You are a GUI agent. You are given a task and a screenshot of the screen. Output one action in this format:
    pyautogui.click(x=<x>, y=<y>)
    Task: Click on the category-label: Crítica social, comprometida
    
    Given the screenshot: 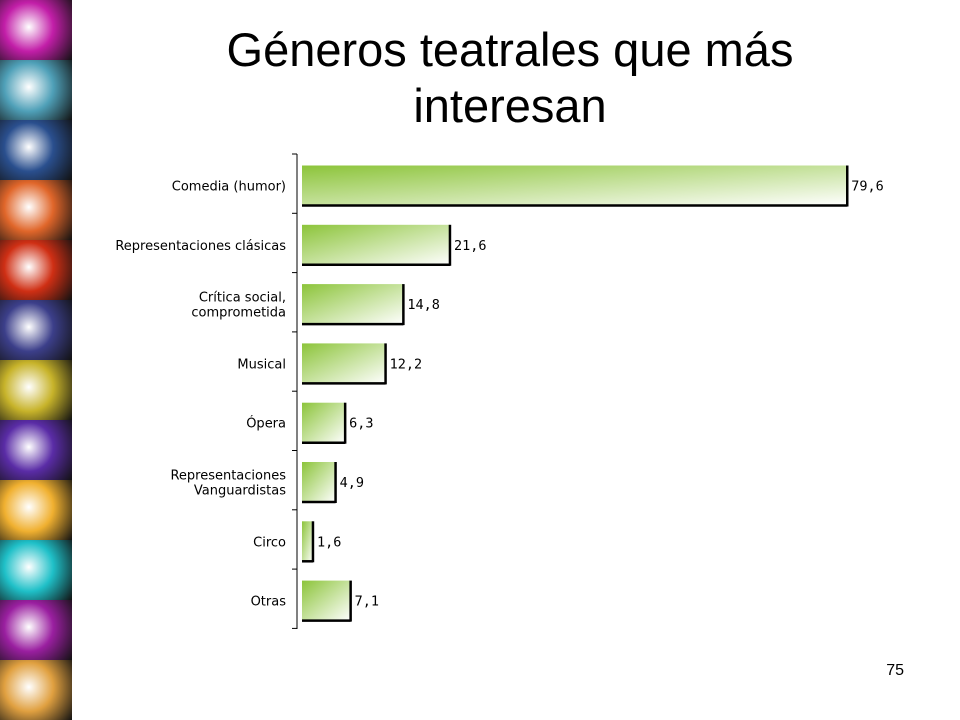 What is the action you would take?
    pyautogui.click(x=238, y=306)
    